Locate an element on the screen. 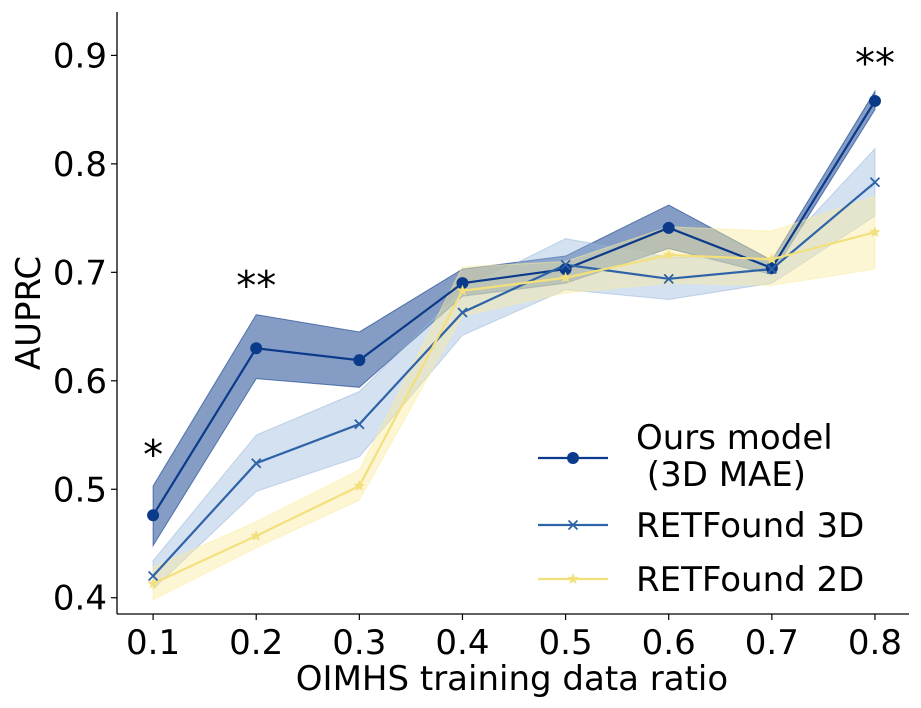 The width and height of the screenshot is (921, 708). y-tick-label: 0.5 is located at coordinates (80, 490).